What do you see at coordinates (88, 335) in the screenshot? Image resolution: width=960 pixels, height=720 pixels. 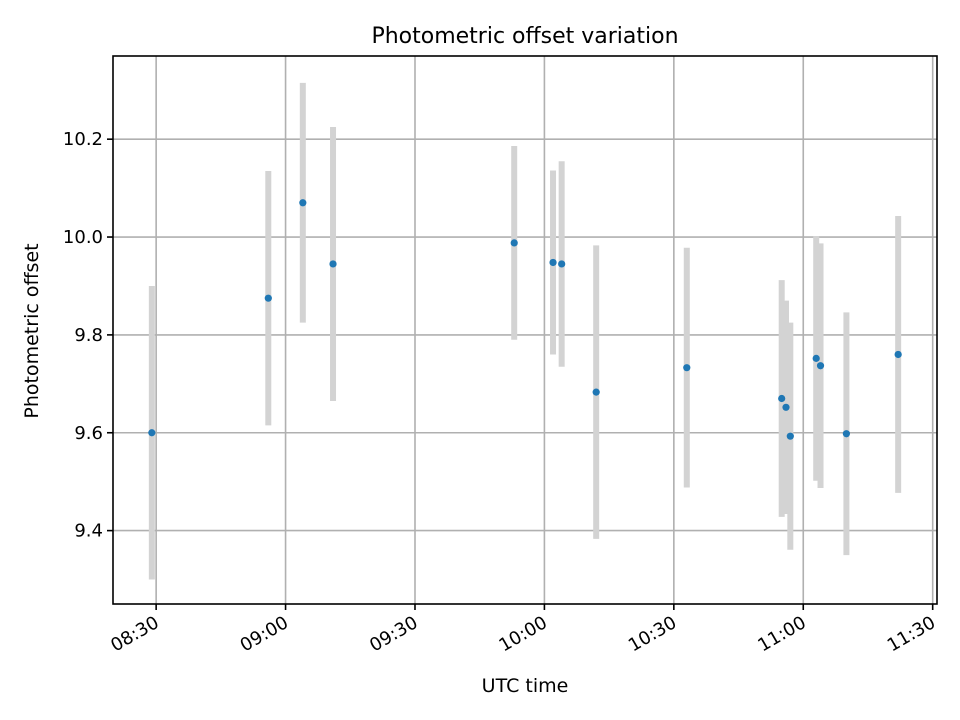 I see `y-tick-label: 9.8` at bounding box center [88, 335].